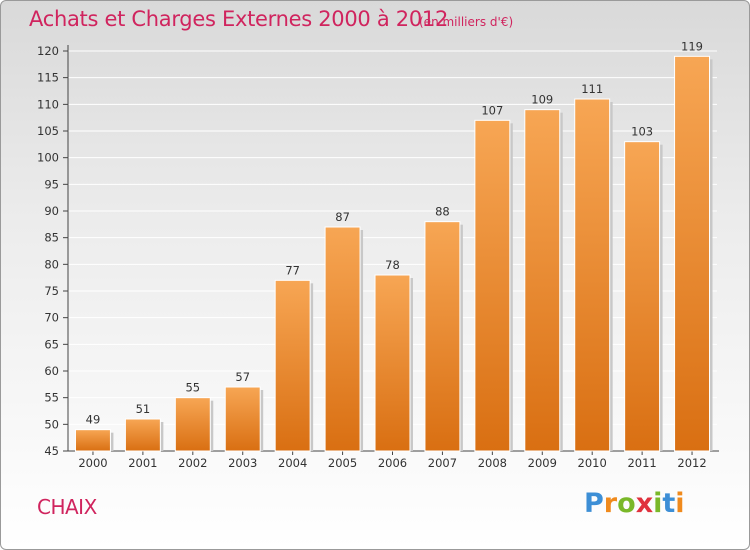 The width and height of the screenshot is (750, 550). I want to click on bar-value-label: 87, so click(342, 217).